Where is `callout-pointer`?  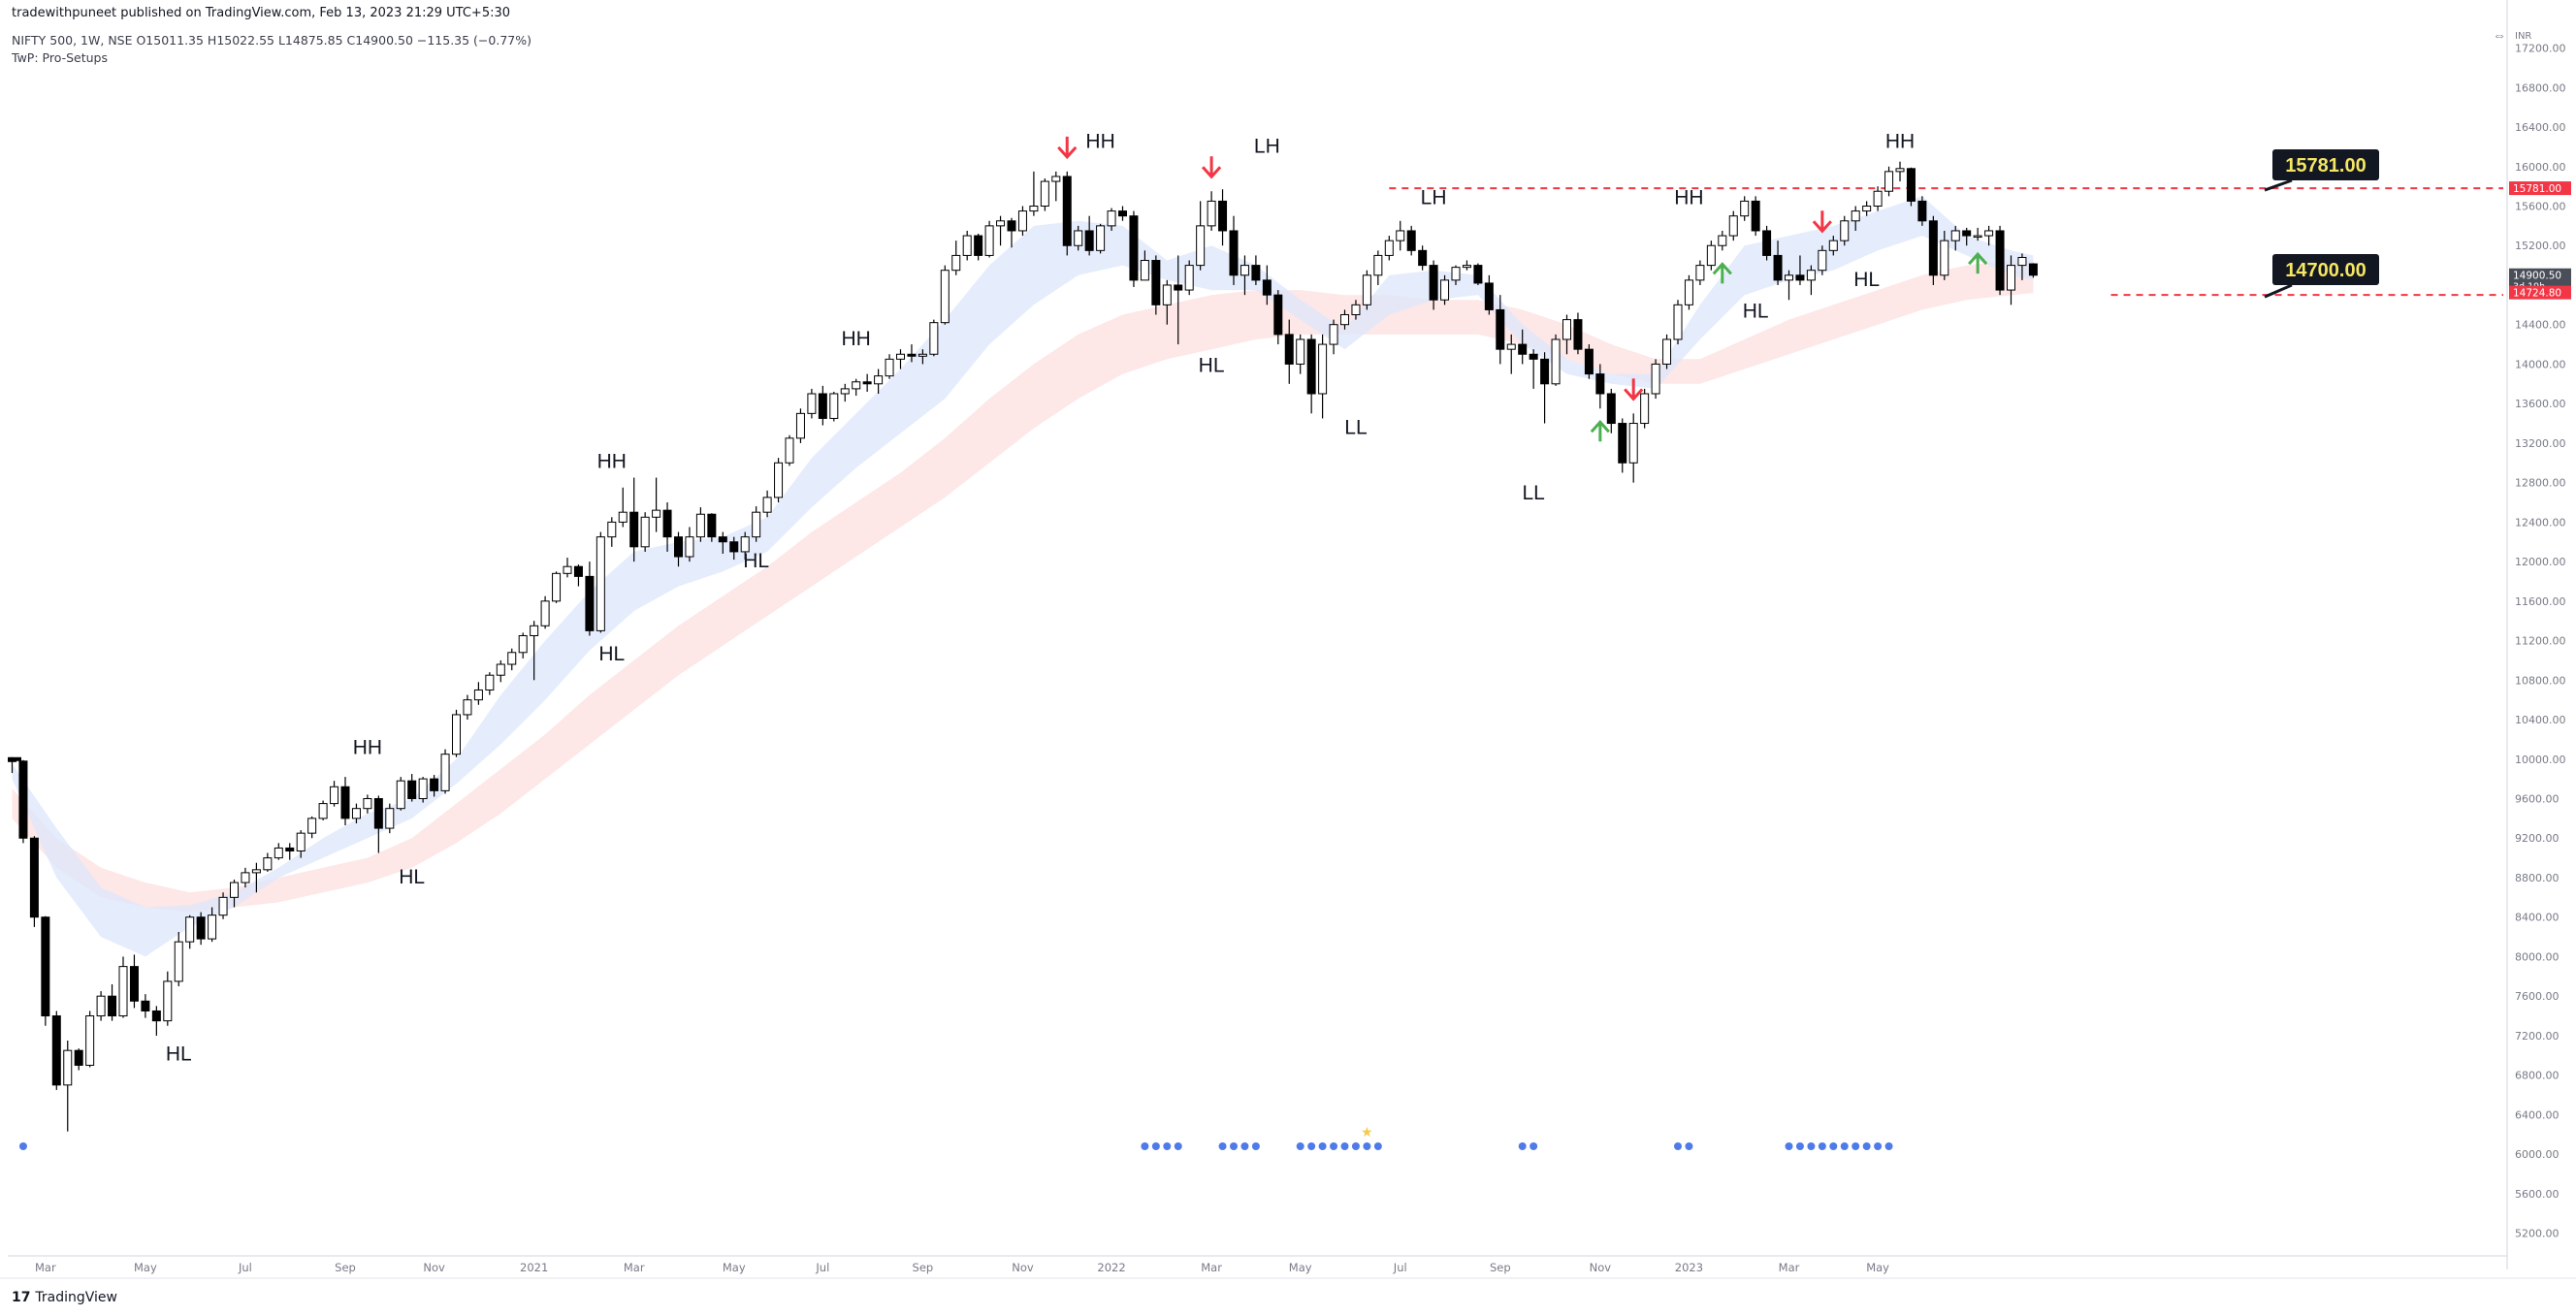 callout-pointer is located at coordinates (2278, 185).